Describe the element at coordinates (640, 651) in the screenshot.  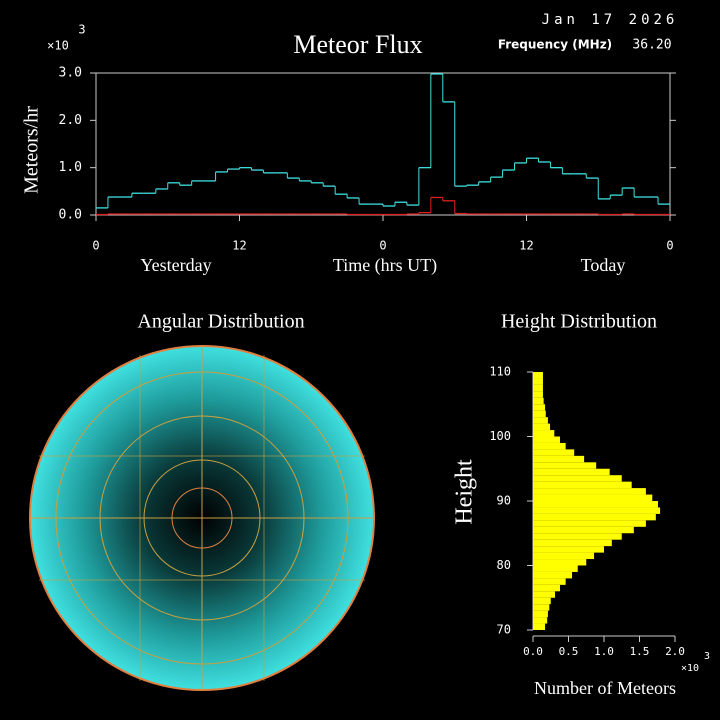
I see `x-tick-label: 1.5` at that location.